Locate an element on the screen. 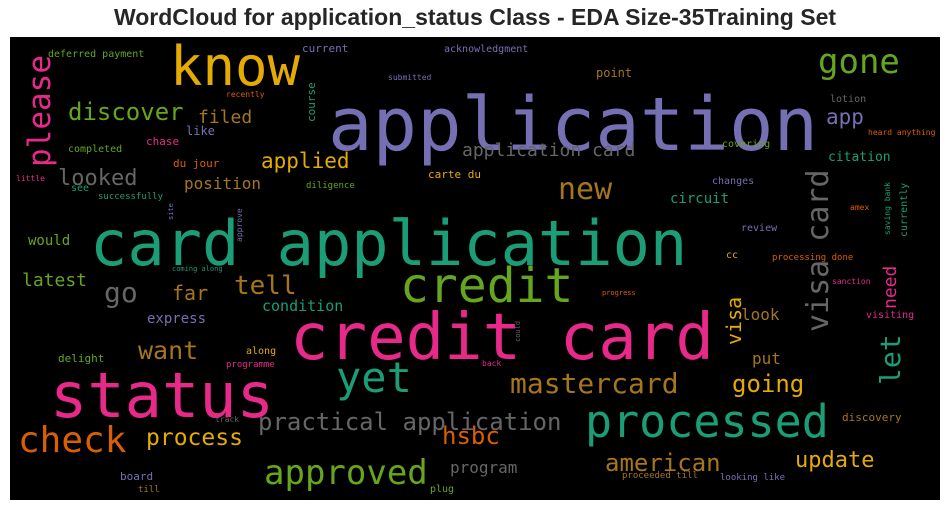 This screenshot has height=511, width=950. word-discover: discover is located at coordinates (126, 112).